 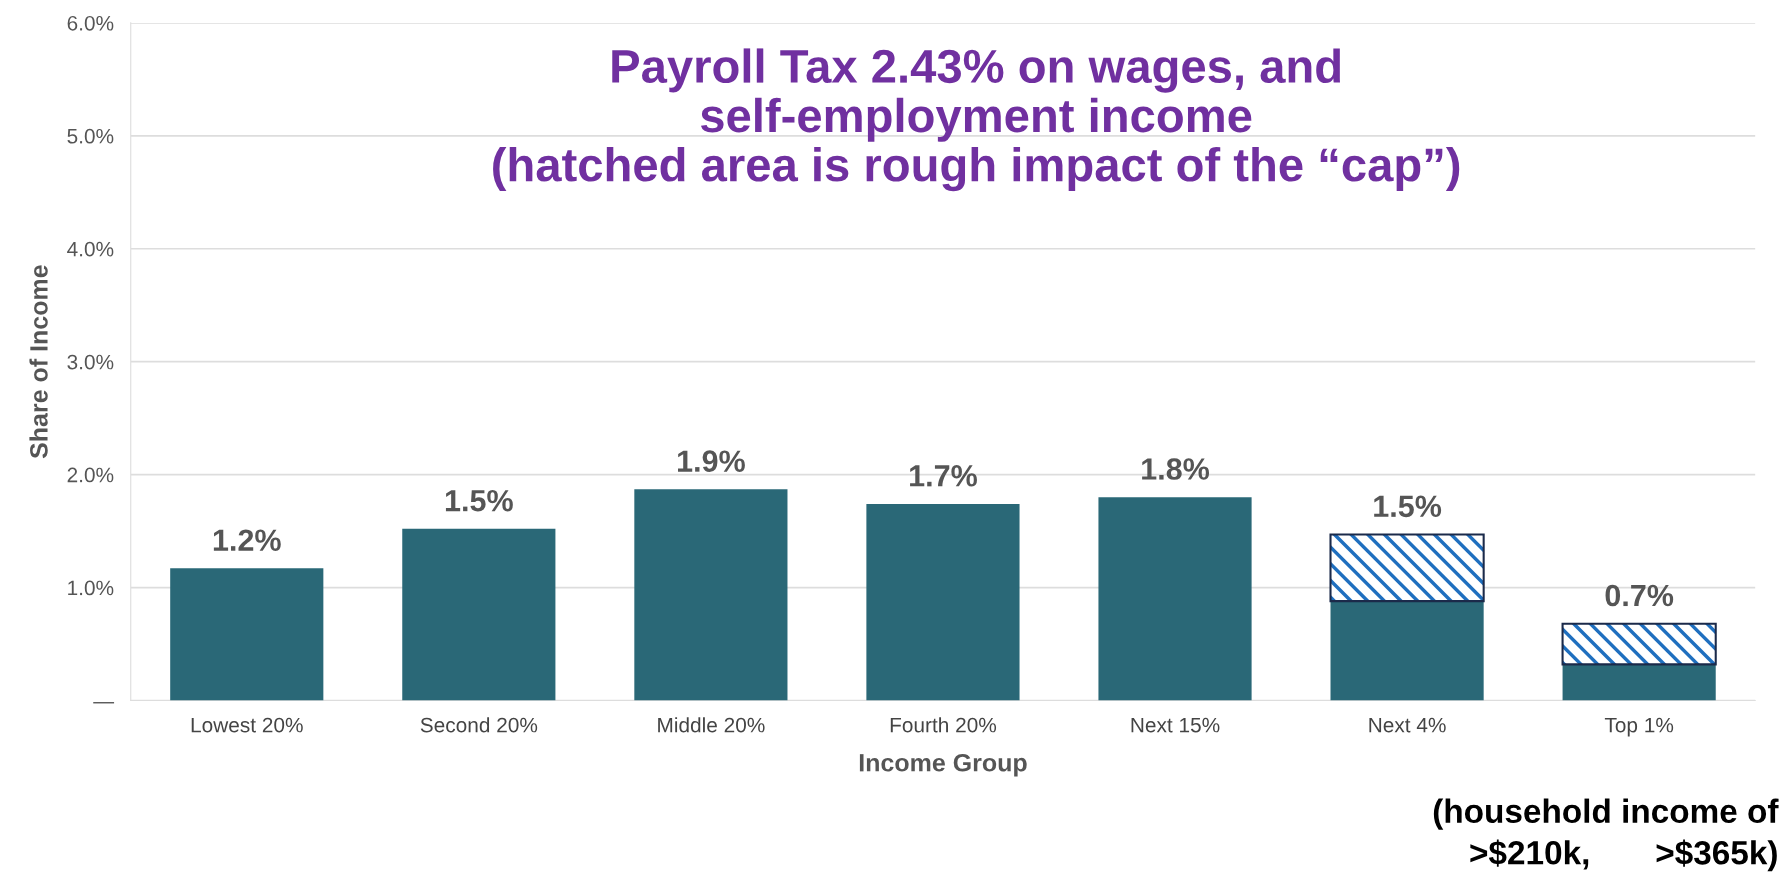 I want to click on x-tick-label: Middle 20%, so click(x=711, y=725).